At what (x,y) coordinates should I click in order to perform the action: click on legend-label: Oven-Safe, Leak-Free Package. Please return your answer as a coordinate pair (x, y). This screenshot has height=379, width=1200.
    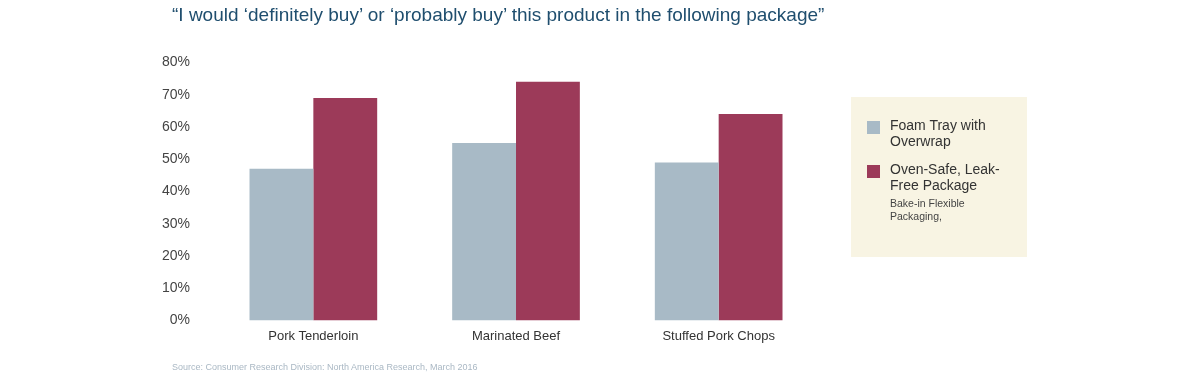
    Looking at the image, I should click on (945, 177).